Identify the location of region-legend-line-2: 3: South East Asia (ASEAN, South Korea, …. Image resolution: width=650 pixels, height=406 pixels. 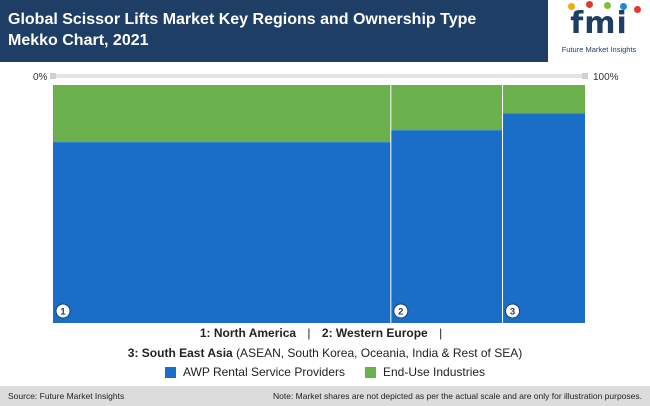
(325, 353).